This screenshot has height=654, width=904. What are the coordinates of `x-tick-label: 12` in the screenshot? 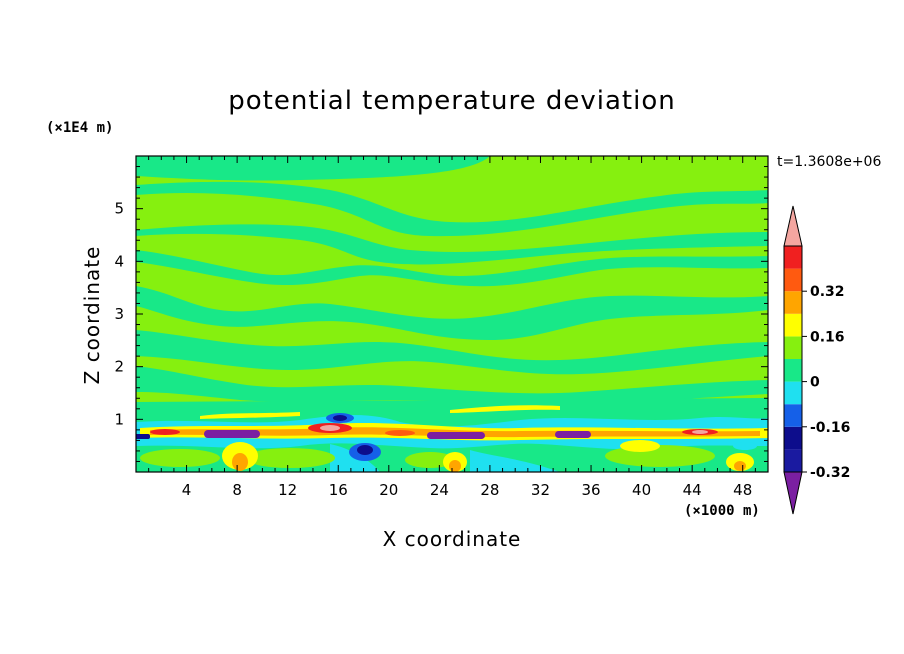 It's located at (287, 490).